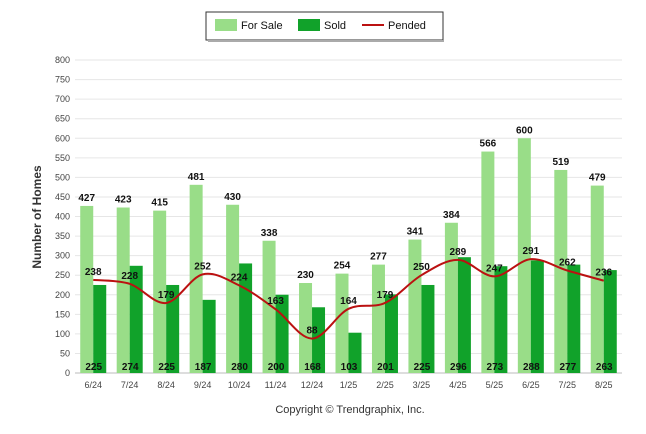 The height and width of the screenshot is (434, 646). What do you see at coordinates (349, 410) in the screenshot?
I see `copyright-text: Copyright © Trendgraphix, Inc.` at bounding box center [349, 410].